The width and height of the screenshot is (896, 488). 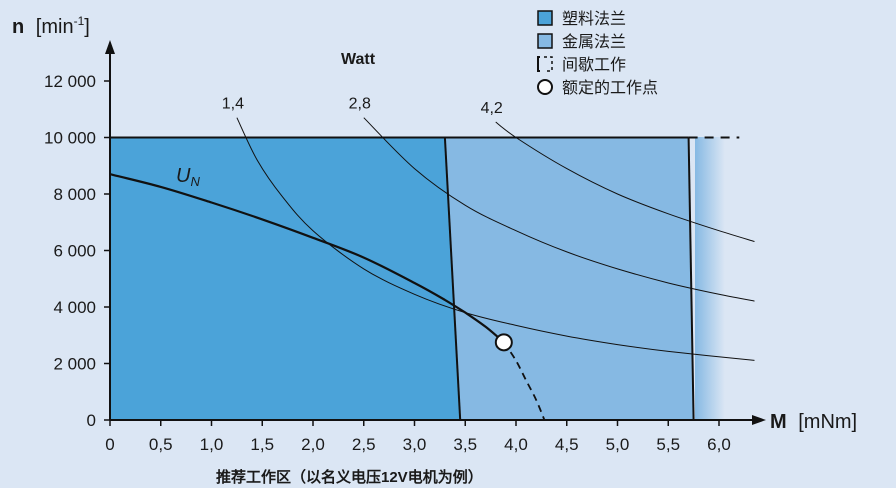 What do you see at coordinates (349, 477) in the screenshot?
I see `footnote: 推荐工作区（以名义电压12V电机为例）` at bounding box center [349, 477].